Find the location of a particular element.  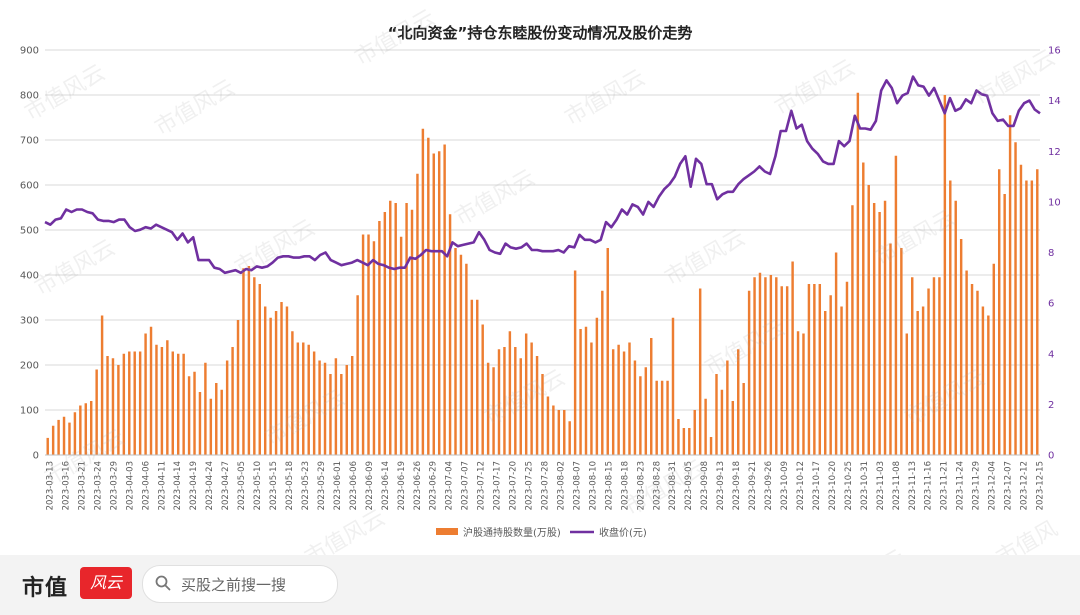

y-right-tick-label: 14 is located at coordinates (1054, 101).